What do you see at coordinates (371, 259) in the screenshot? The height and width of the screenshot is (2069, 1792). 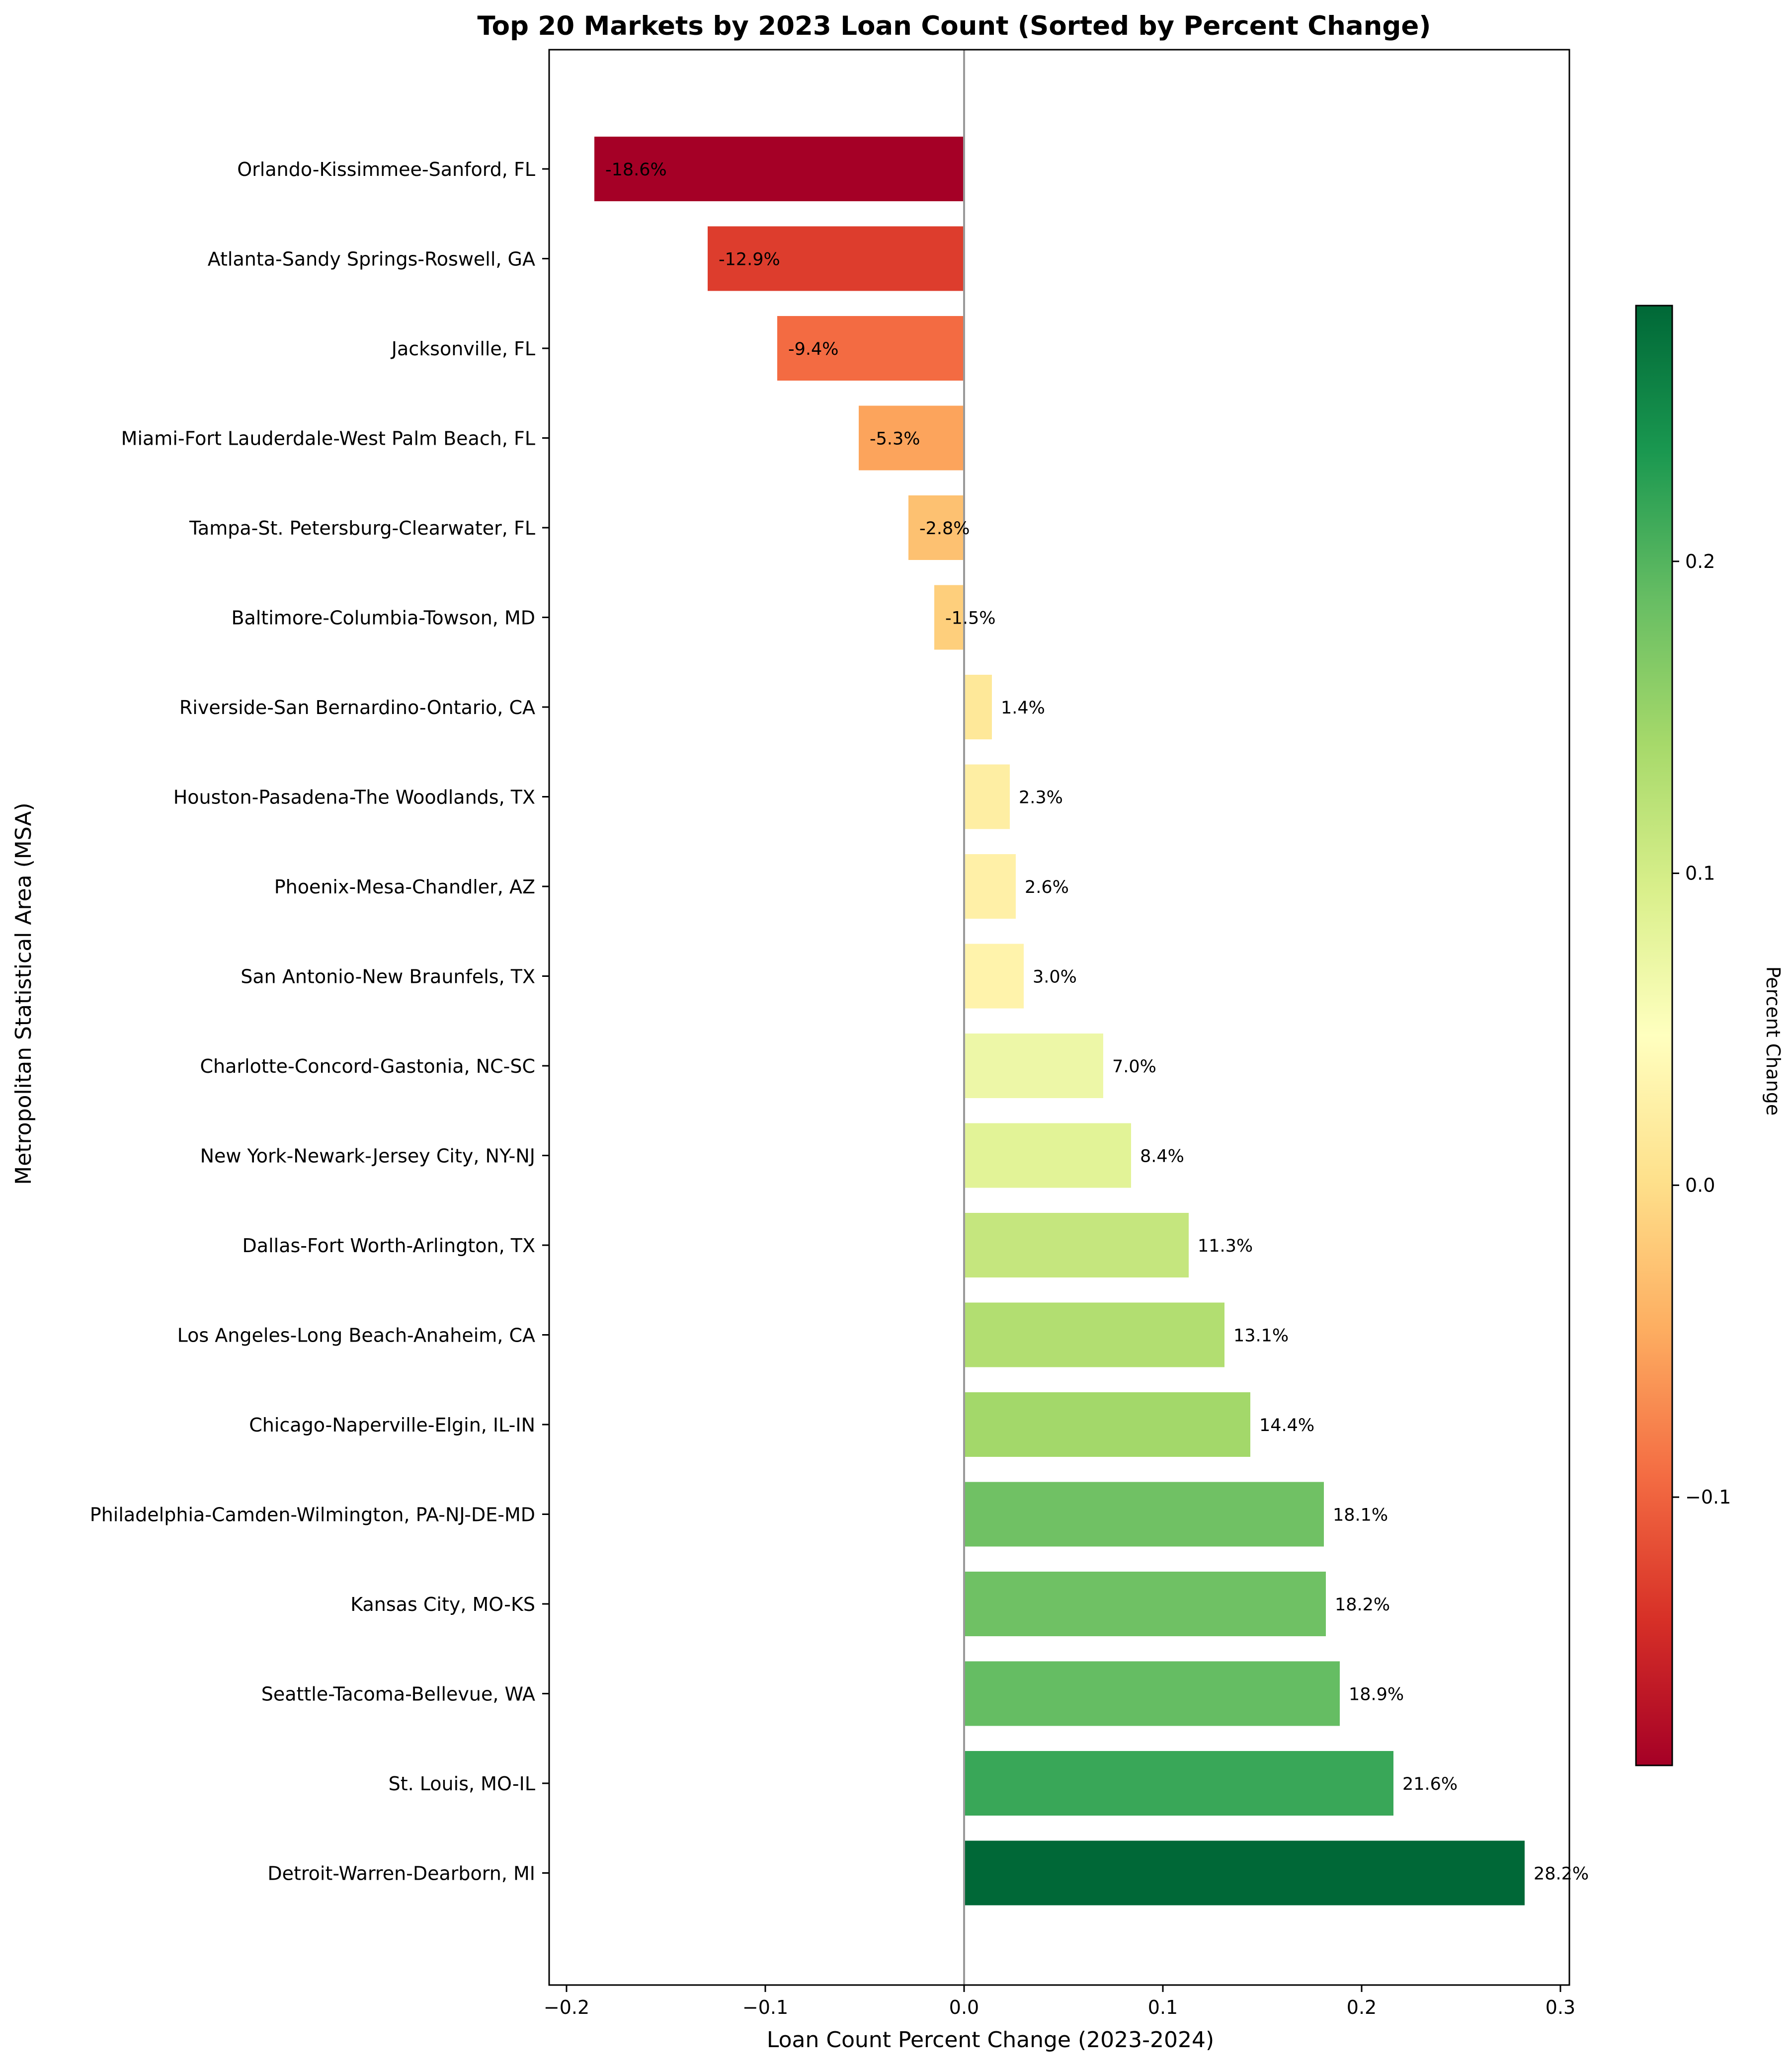 I see `y-tick-label: Atlanta-Sandy Springs-Roswell, GA` at bounding box center [371, 259].